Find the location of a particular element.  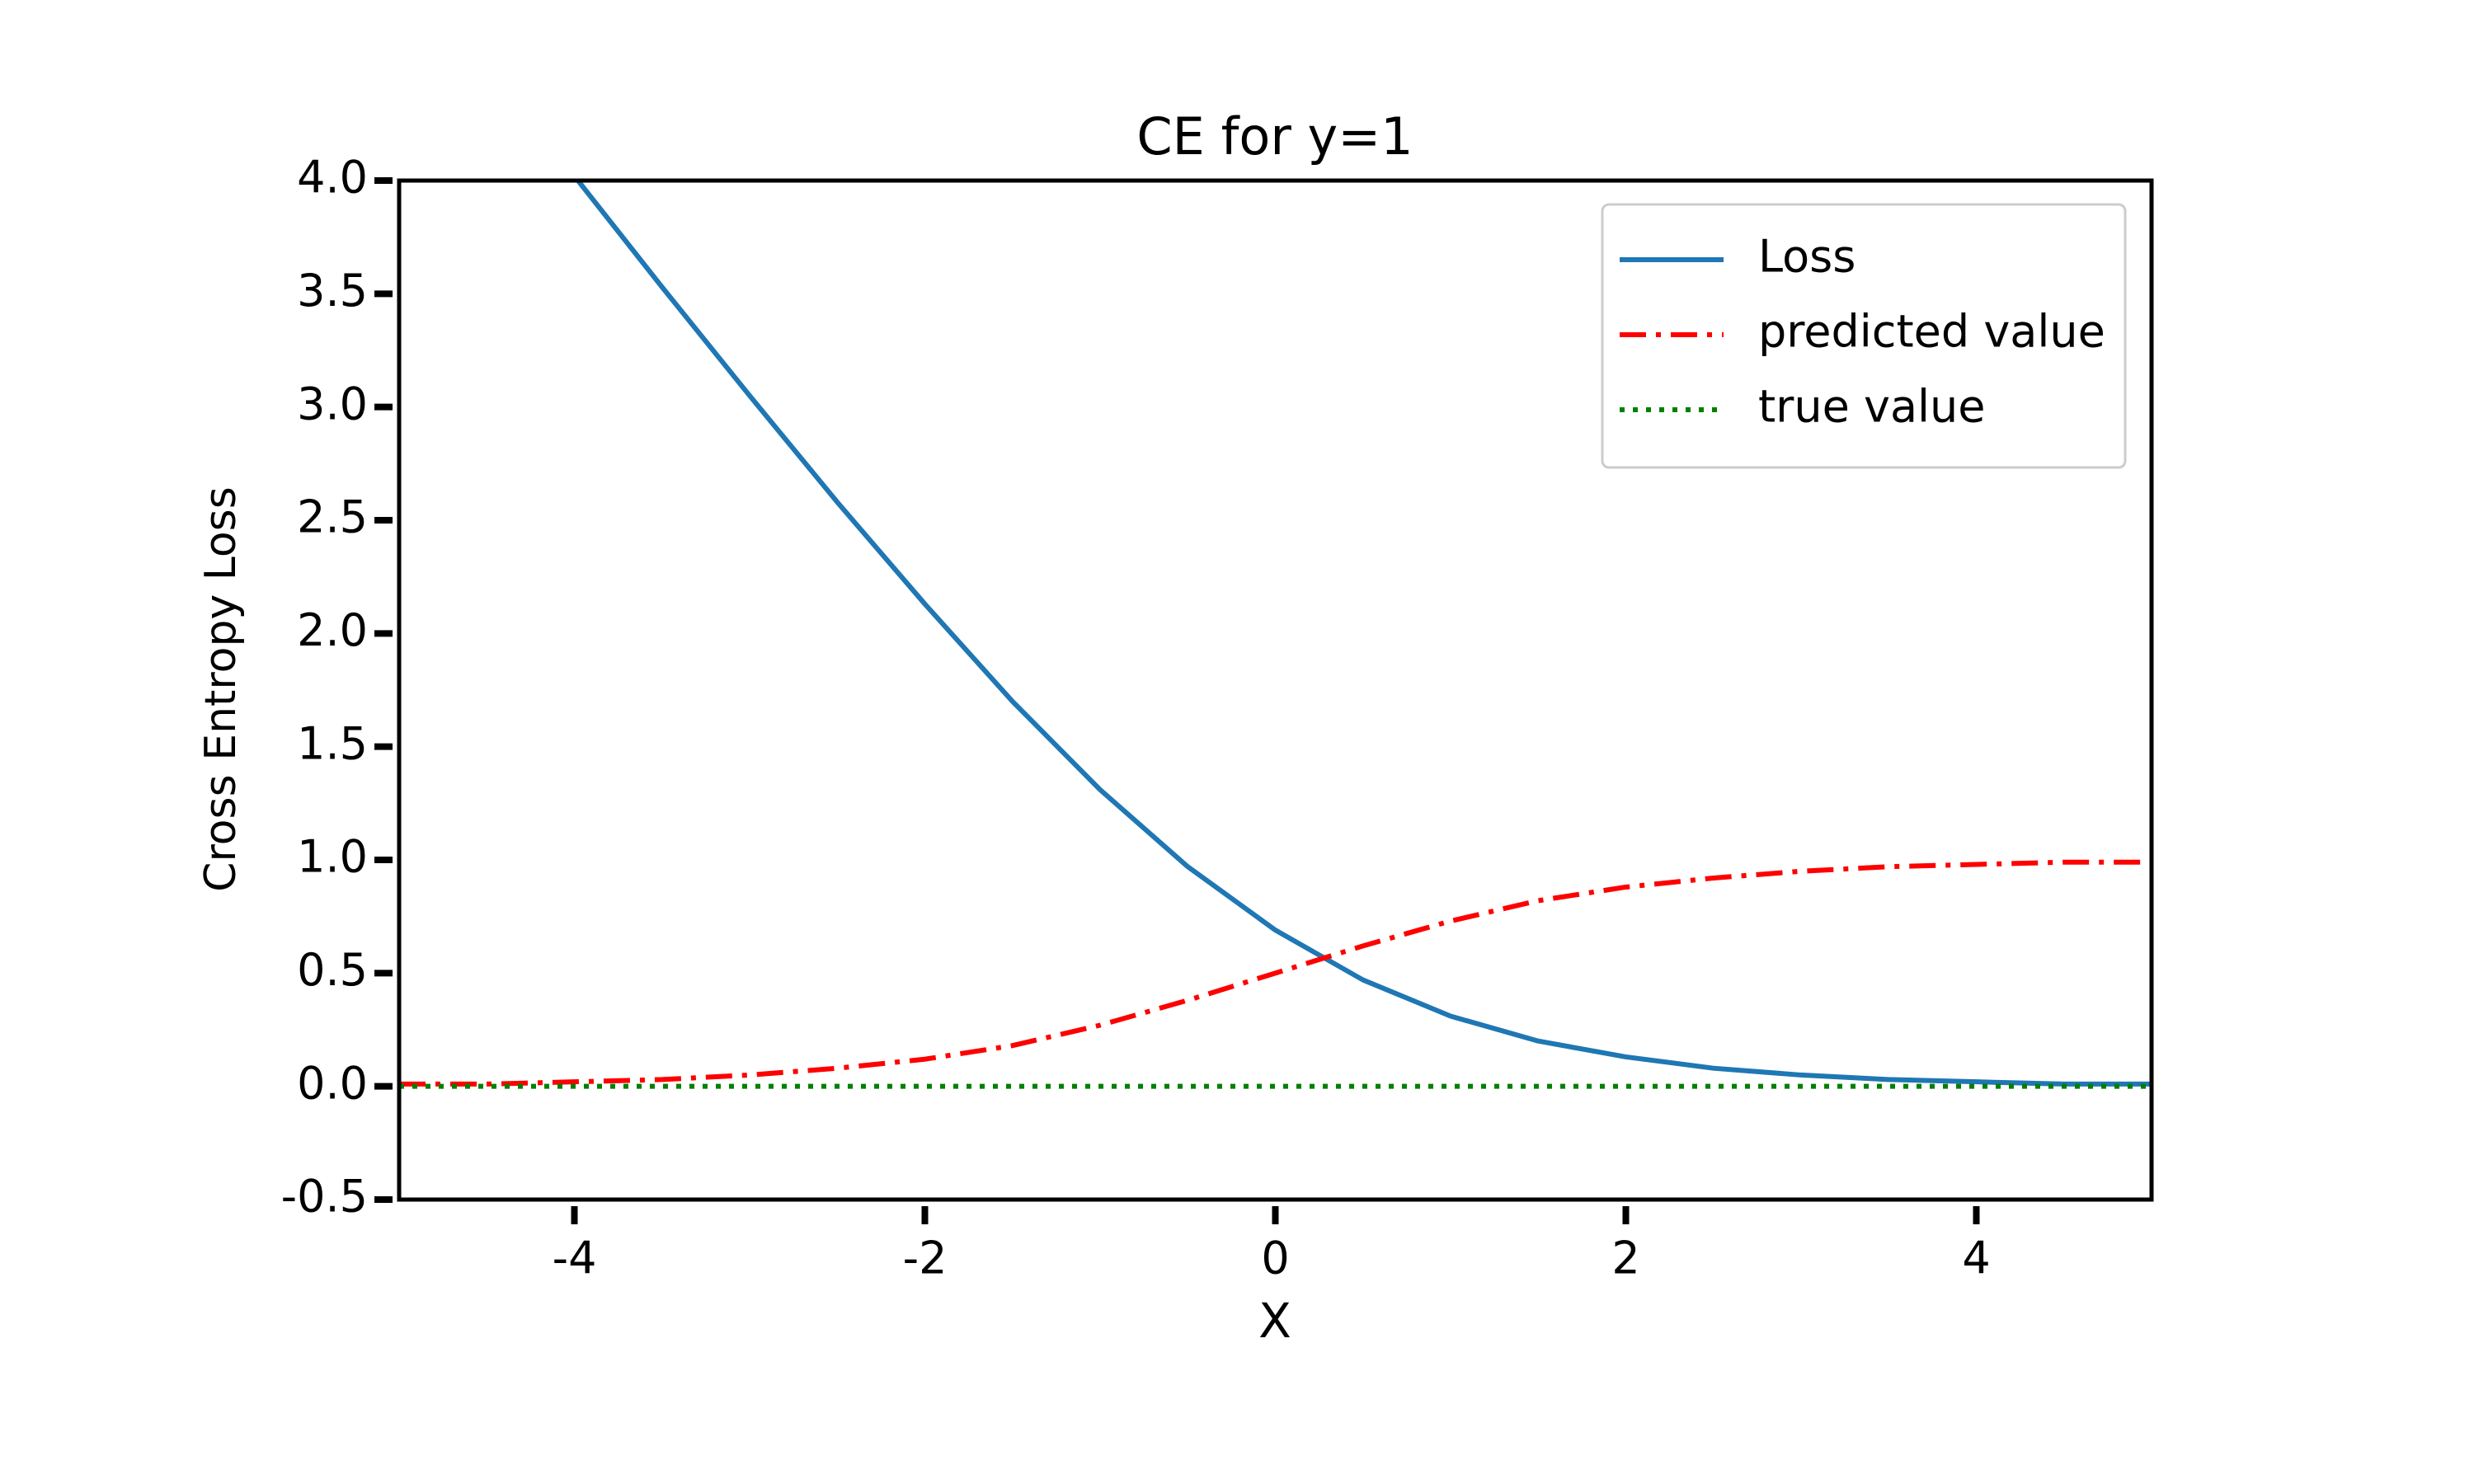

legend-box is located at coordinates (1864, 336).